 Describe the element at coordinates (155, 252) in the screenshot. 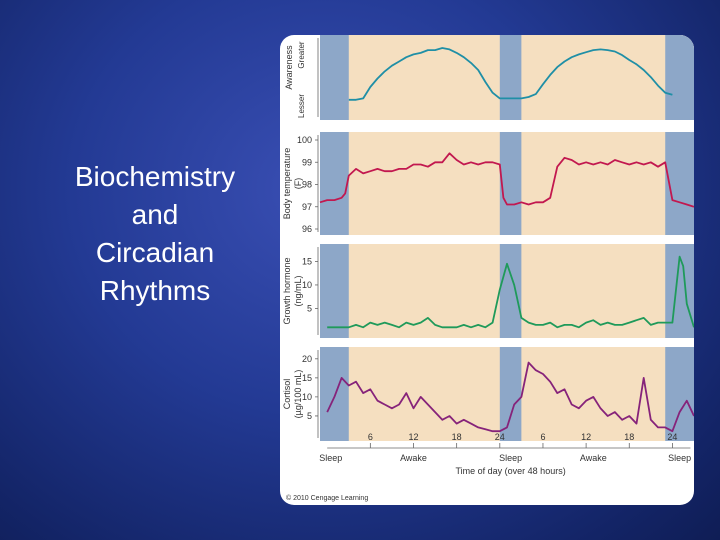

I see `title-line: Circadian` at that location.